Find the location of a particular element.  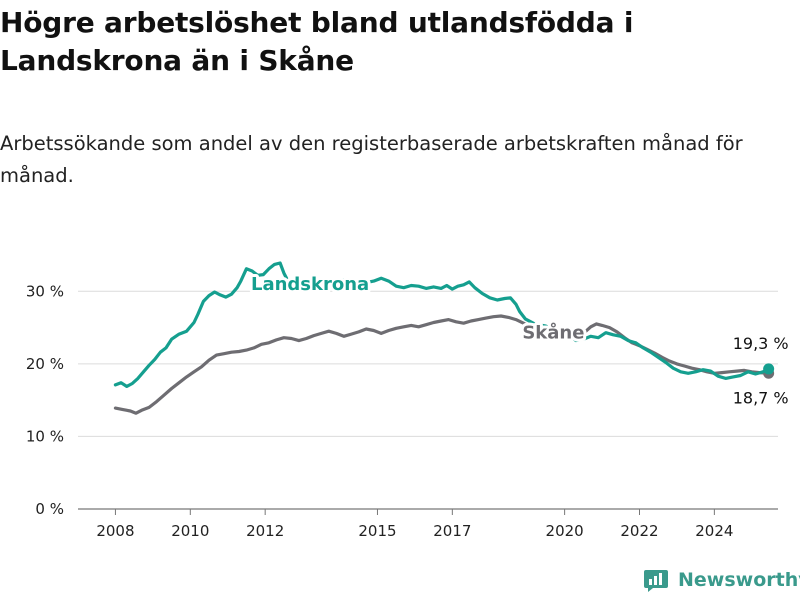

end-value-label-landskrona: 19,3 % is located at coordinates (761, 343).